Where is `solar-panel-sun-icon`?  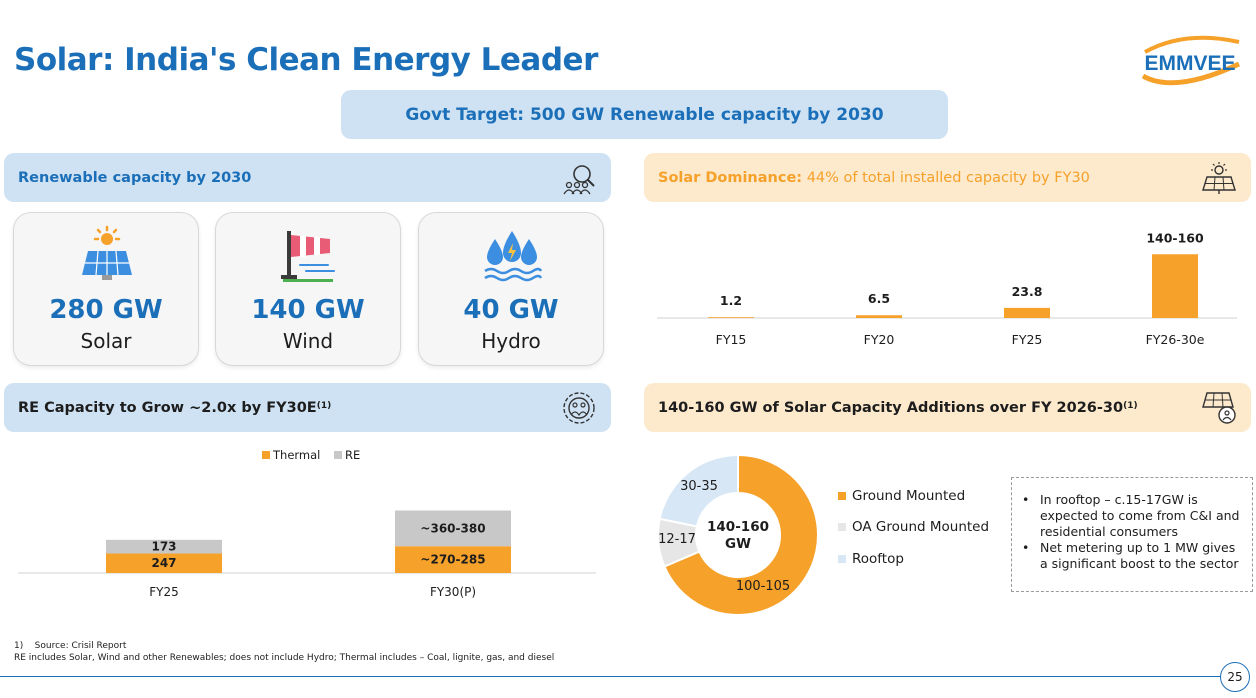
solar-panel-sun-icon is located at coordinates (1219, 178).